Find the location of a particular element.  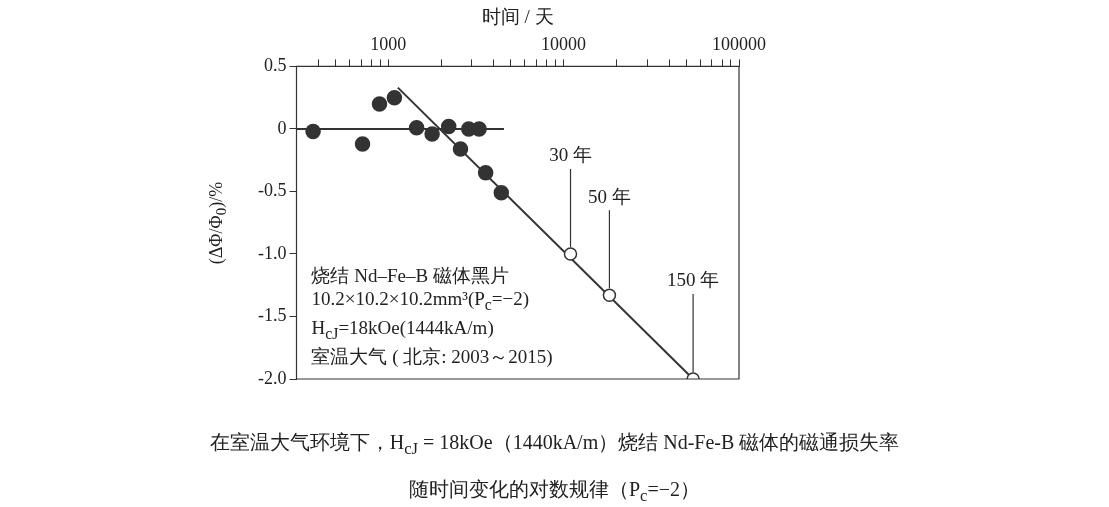

y-tick-label: -1.0 is located at coordinates (272, 252).